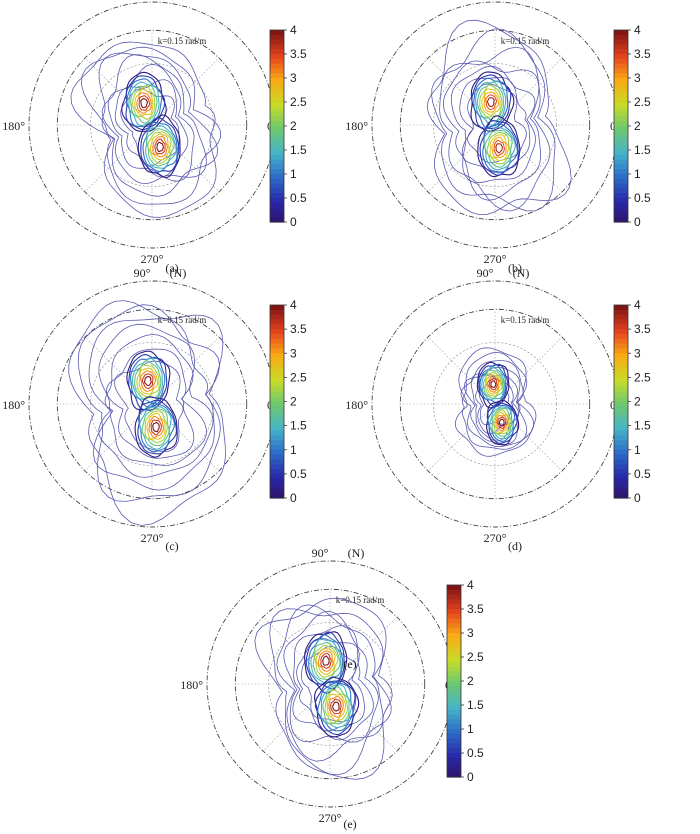 The image size is (700, 834). What do you see at coordinates (171, 268) in the screenshot?
I see `panel-caption: (a)` at bounding box center [171, 268].